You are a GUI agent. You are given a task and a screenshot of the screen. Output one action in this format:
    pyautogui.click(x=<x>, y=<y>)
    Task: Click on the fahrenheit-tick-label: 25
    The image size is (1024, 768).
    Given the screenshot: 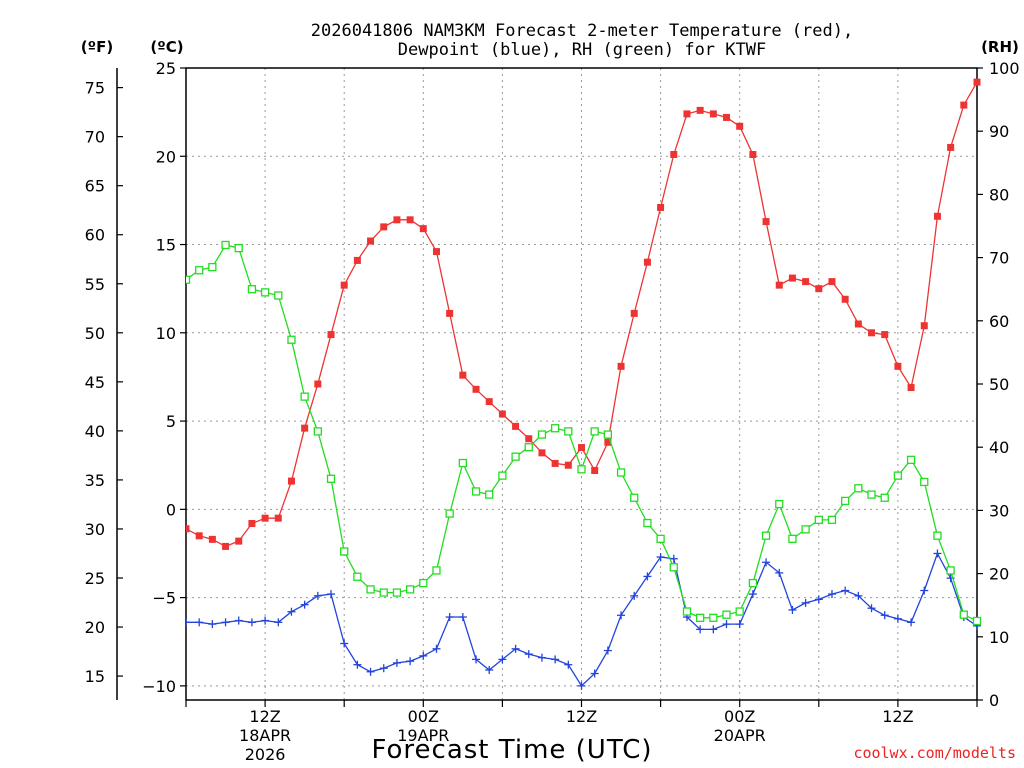 What is the action you would take?
    pyautogui.click(x=95, y=578)
    